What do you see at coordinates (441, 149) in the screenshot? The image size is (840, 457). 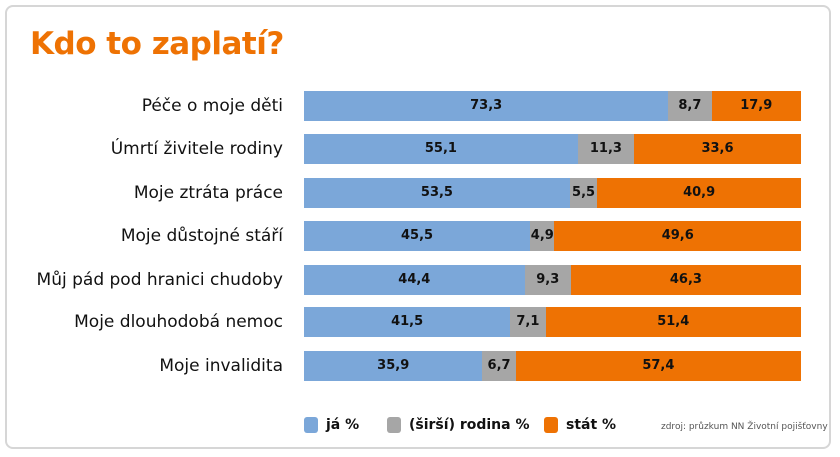 I see `bar-segment-ja: 55,1` at bounding box center [441, 149].